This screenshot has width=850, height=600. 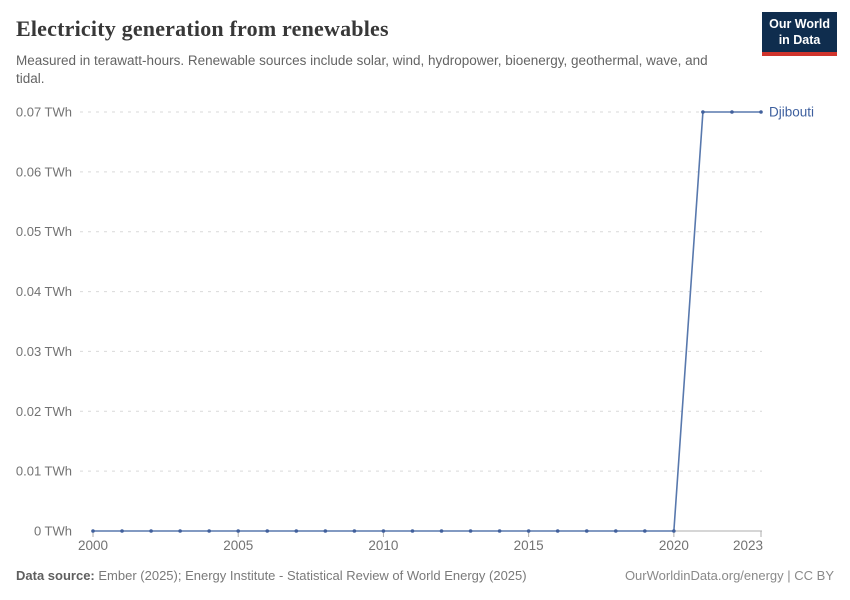 What do you see at coordinates (202, 28) in the screenshot?
I see `chart-title: Electricity generation from renewables` at bounding box center [202, 28].